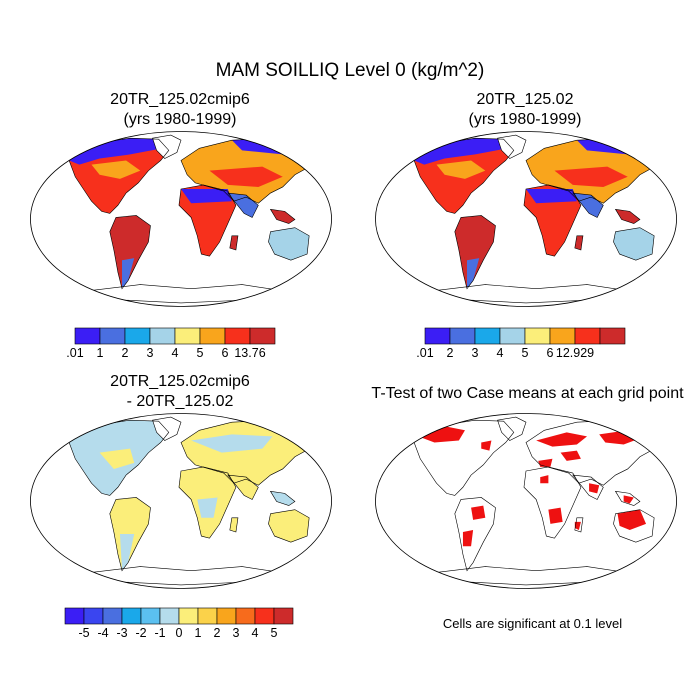 This screenshot has height=700, width=700. What do you see at coordinates (350, 70) in the screenshot?
I see `main-title: MAM SOILLIQ Level 0 (kg/m^2)` at bounding box center [350, 70].